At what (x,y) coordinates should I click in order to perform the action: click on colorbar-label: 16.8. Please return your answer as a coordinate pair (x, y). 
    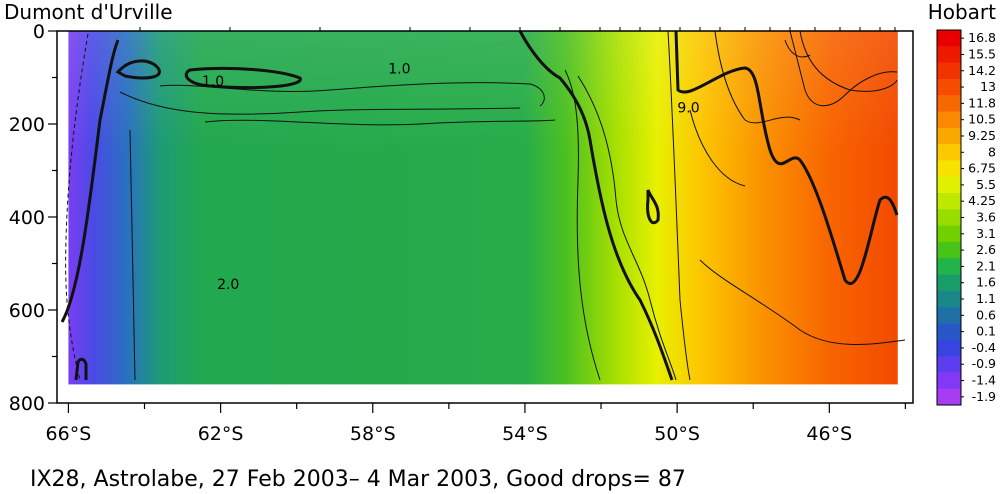
    Looking at the image, I should click on (982, 37).